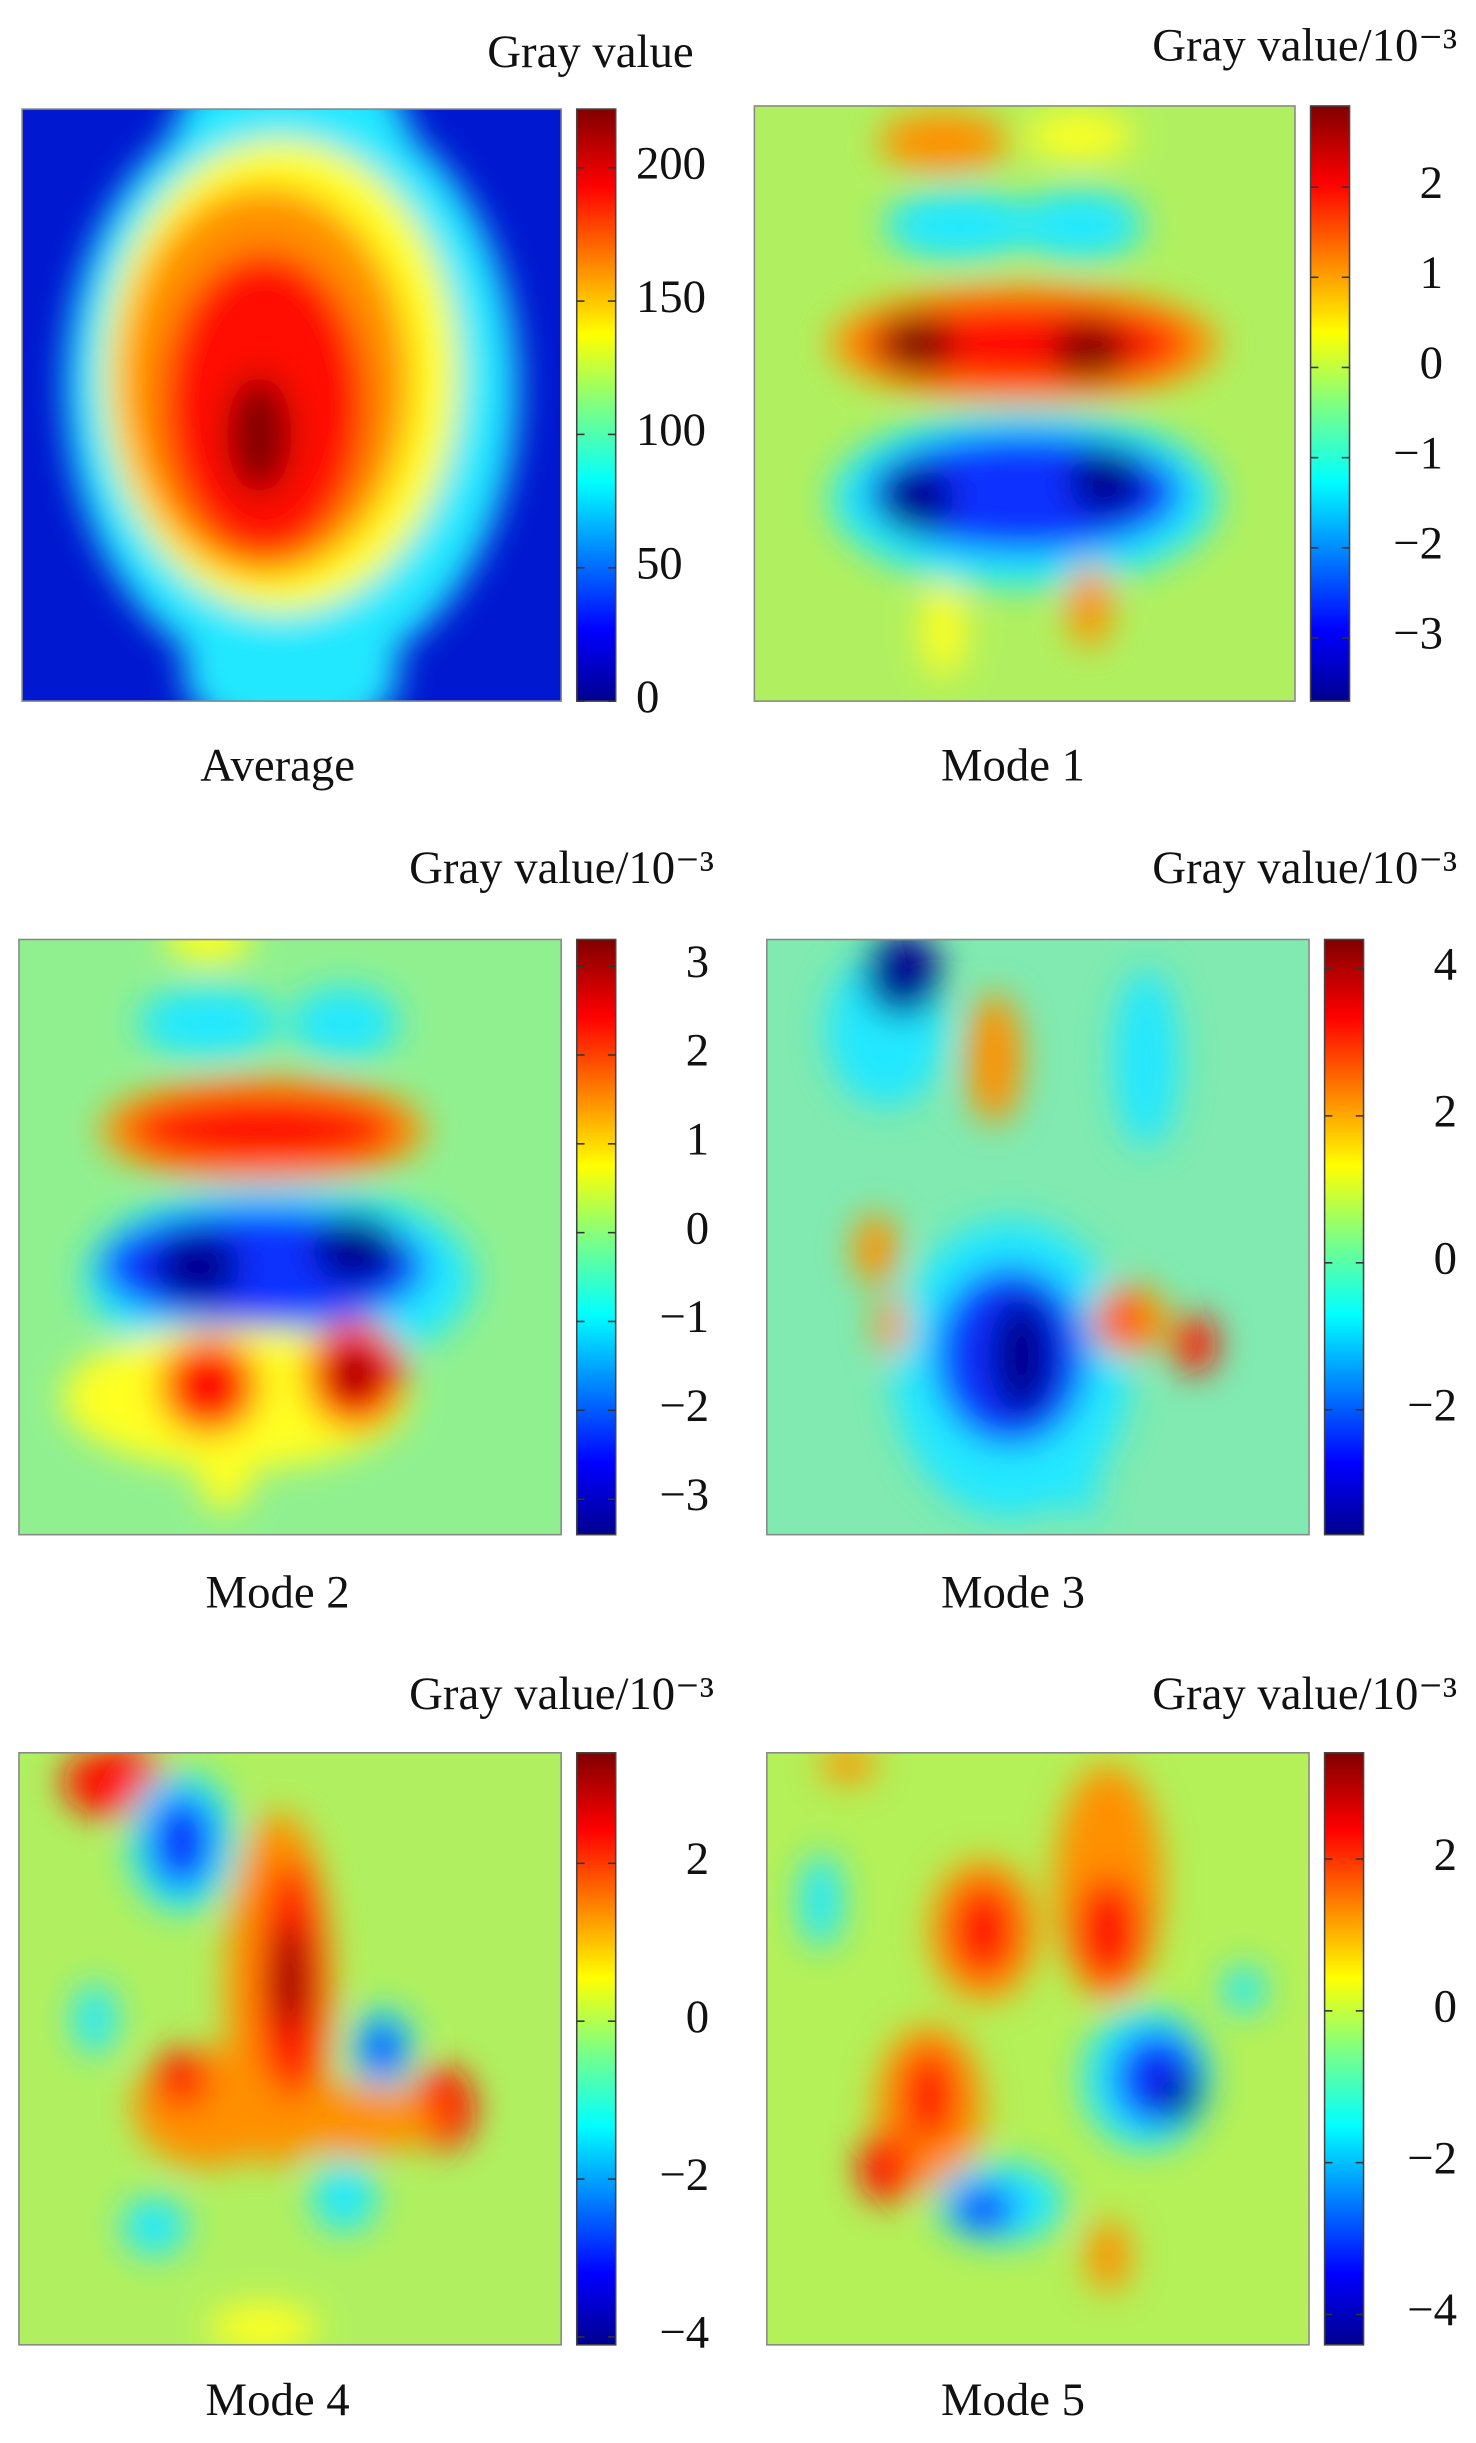 This screenshot has height=2443, width=1476. I want to click on colorbar-tick-label: −1, so click(684, 1317).